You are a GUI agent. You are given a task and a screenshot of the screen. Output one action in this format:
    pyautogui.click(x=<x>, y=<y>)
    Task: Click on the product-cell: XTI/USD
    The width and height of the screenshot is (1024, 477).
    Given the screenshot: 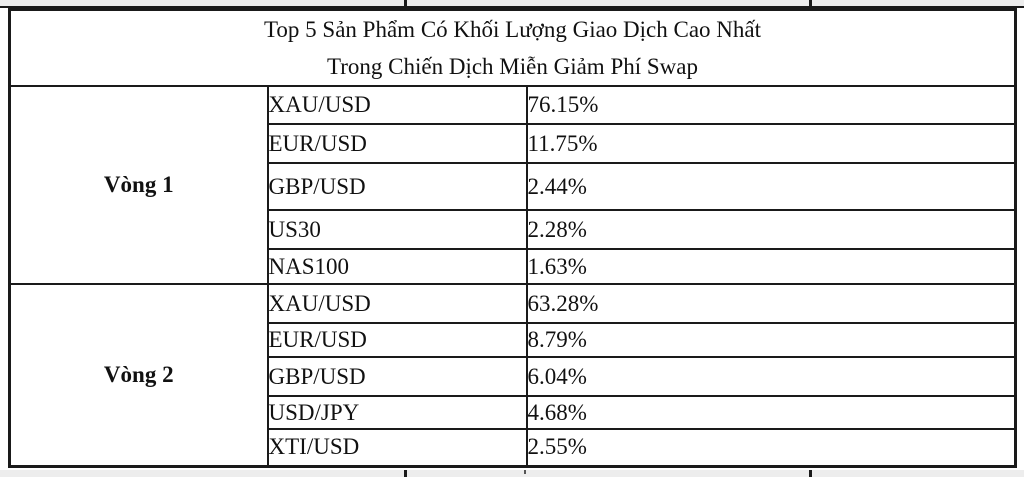 What is the action you would take?
    pyautogui.click(x=397, y=447)
    